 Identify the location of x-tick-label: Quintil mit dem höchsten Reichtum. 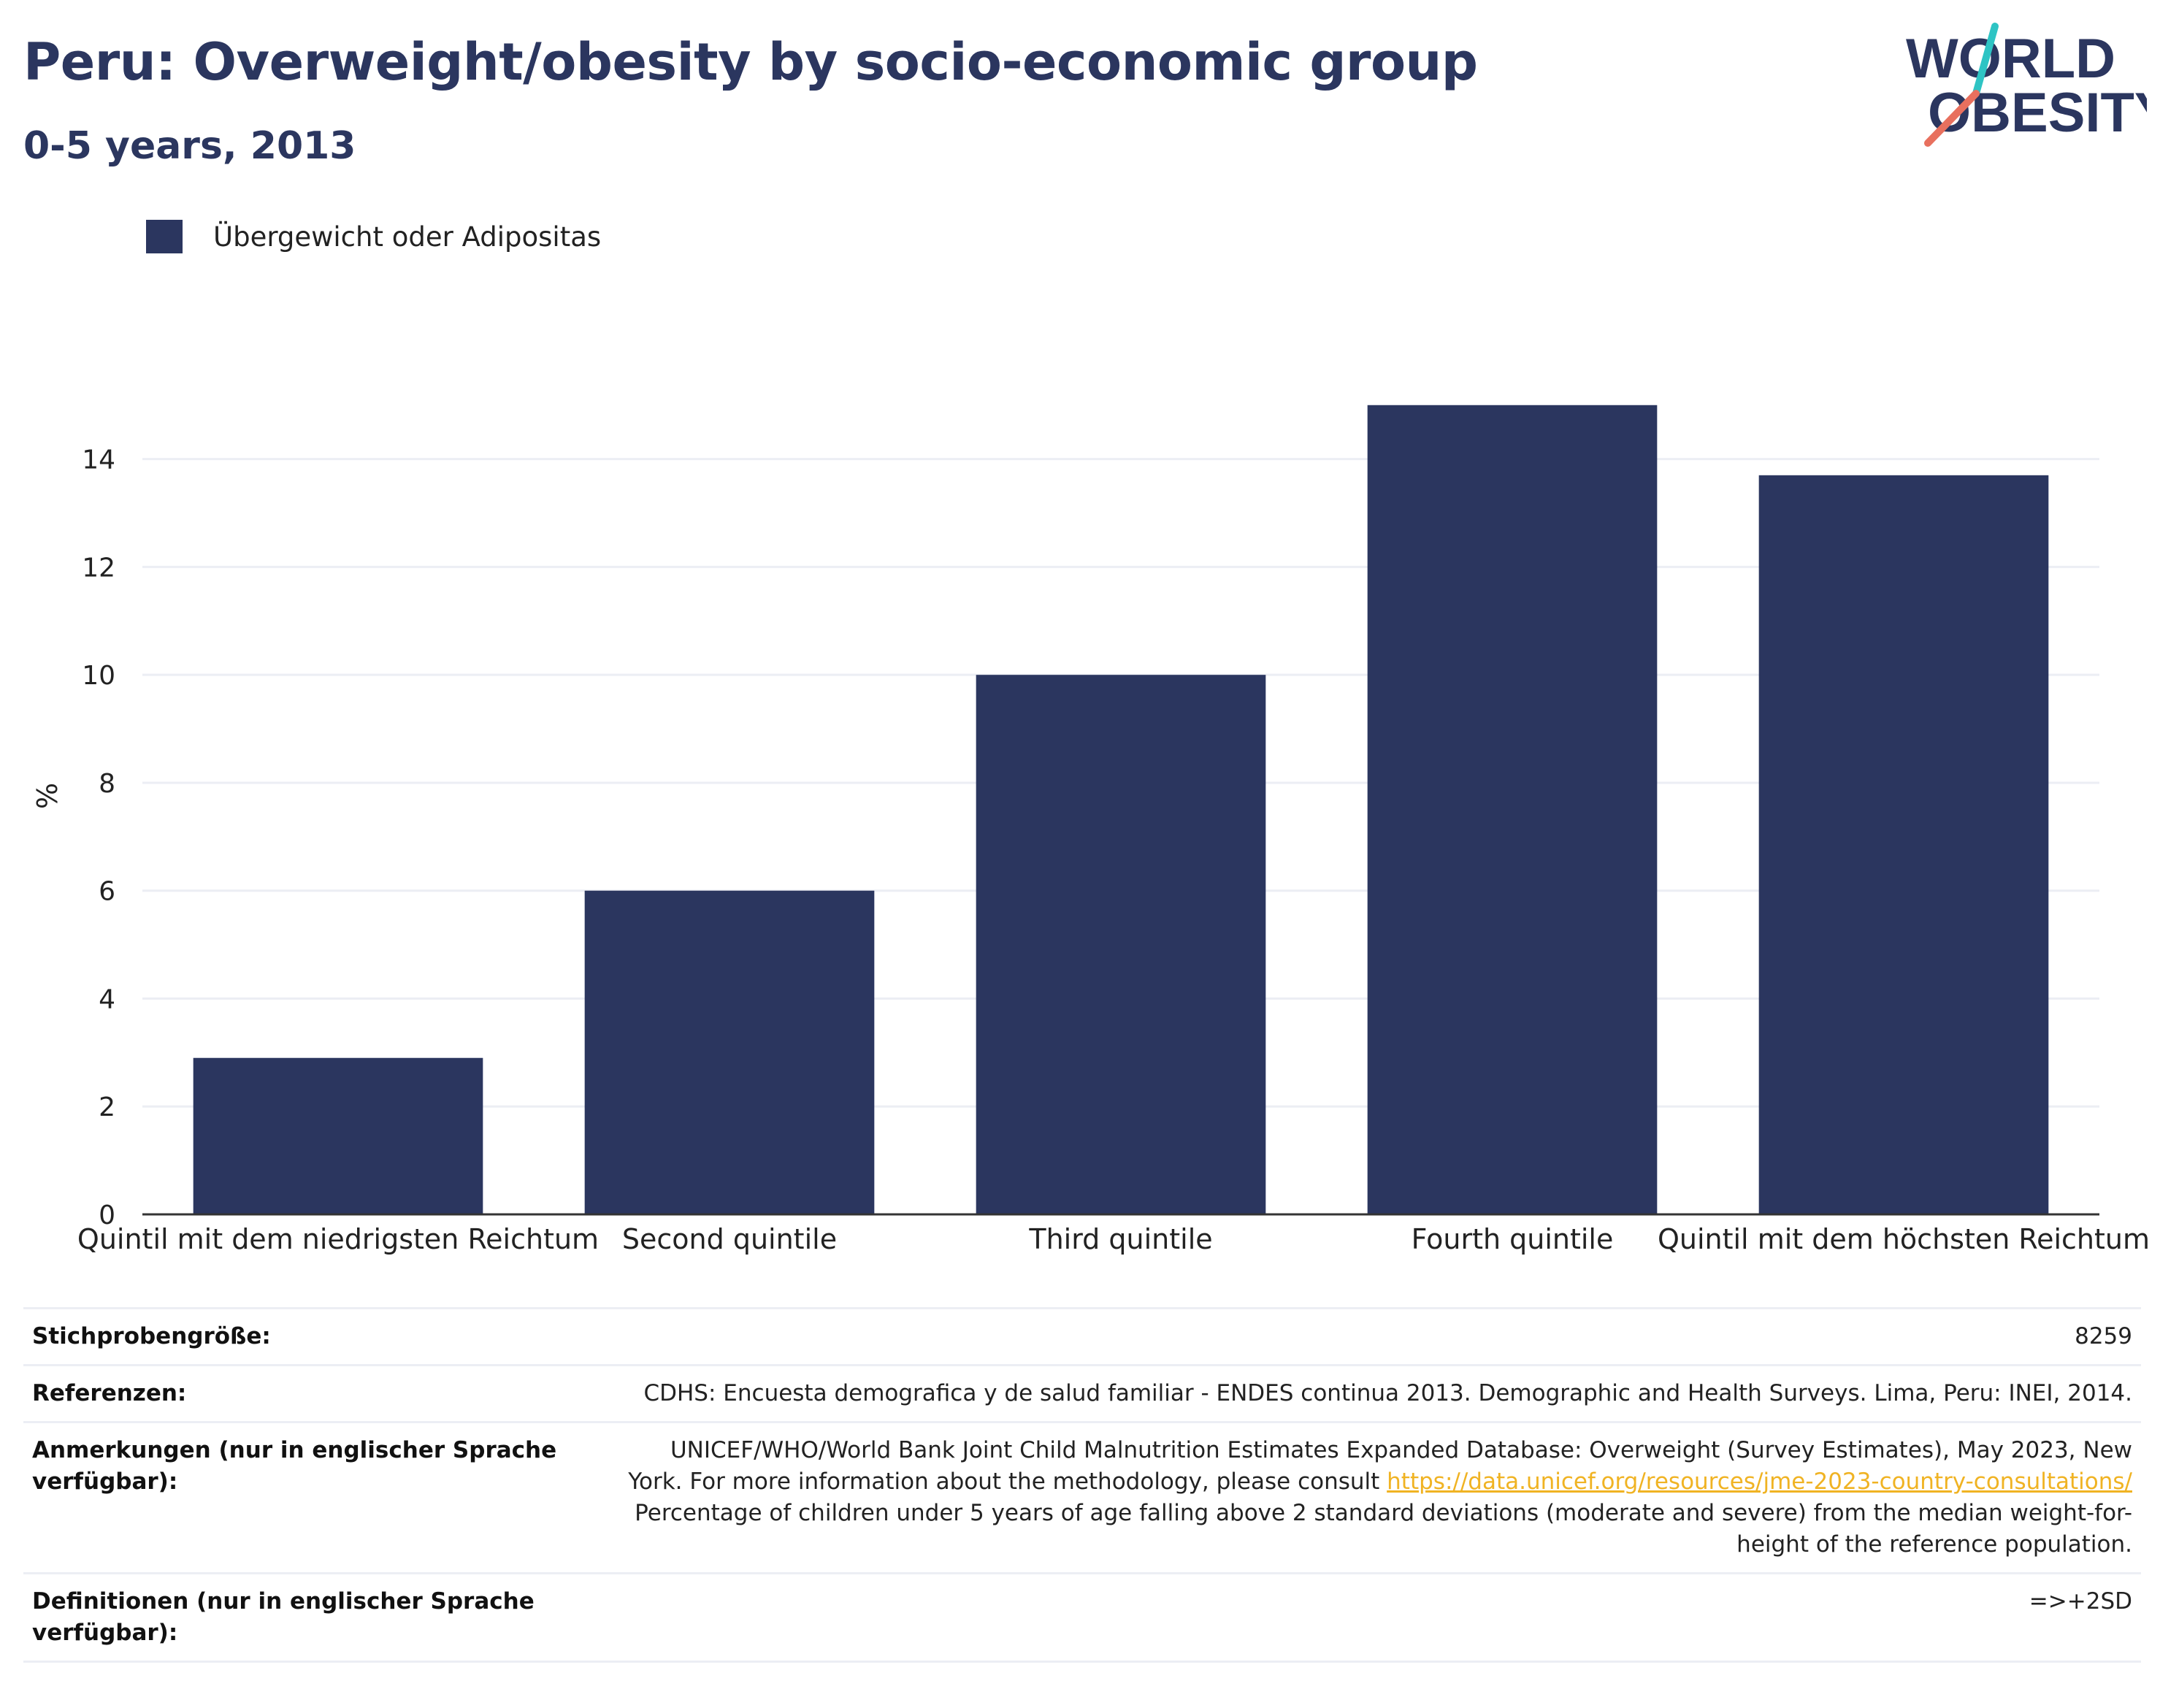
(1904, 1239).